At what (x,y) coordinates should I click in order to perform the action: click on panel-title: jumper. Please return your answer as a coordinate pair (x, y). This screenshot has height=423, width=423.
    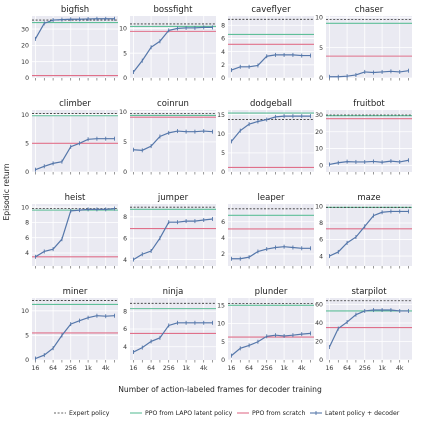
    Looking at the image, I should click on (173, 198).